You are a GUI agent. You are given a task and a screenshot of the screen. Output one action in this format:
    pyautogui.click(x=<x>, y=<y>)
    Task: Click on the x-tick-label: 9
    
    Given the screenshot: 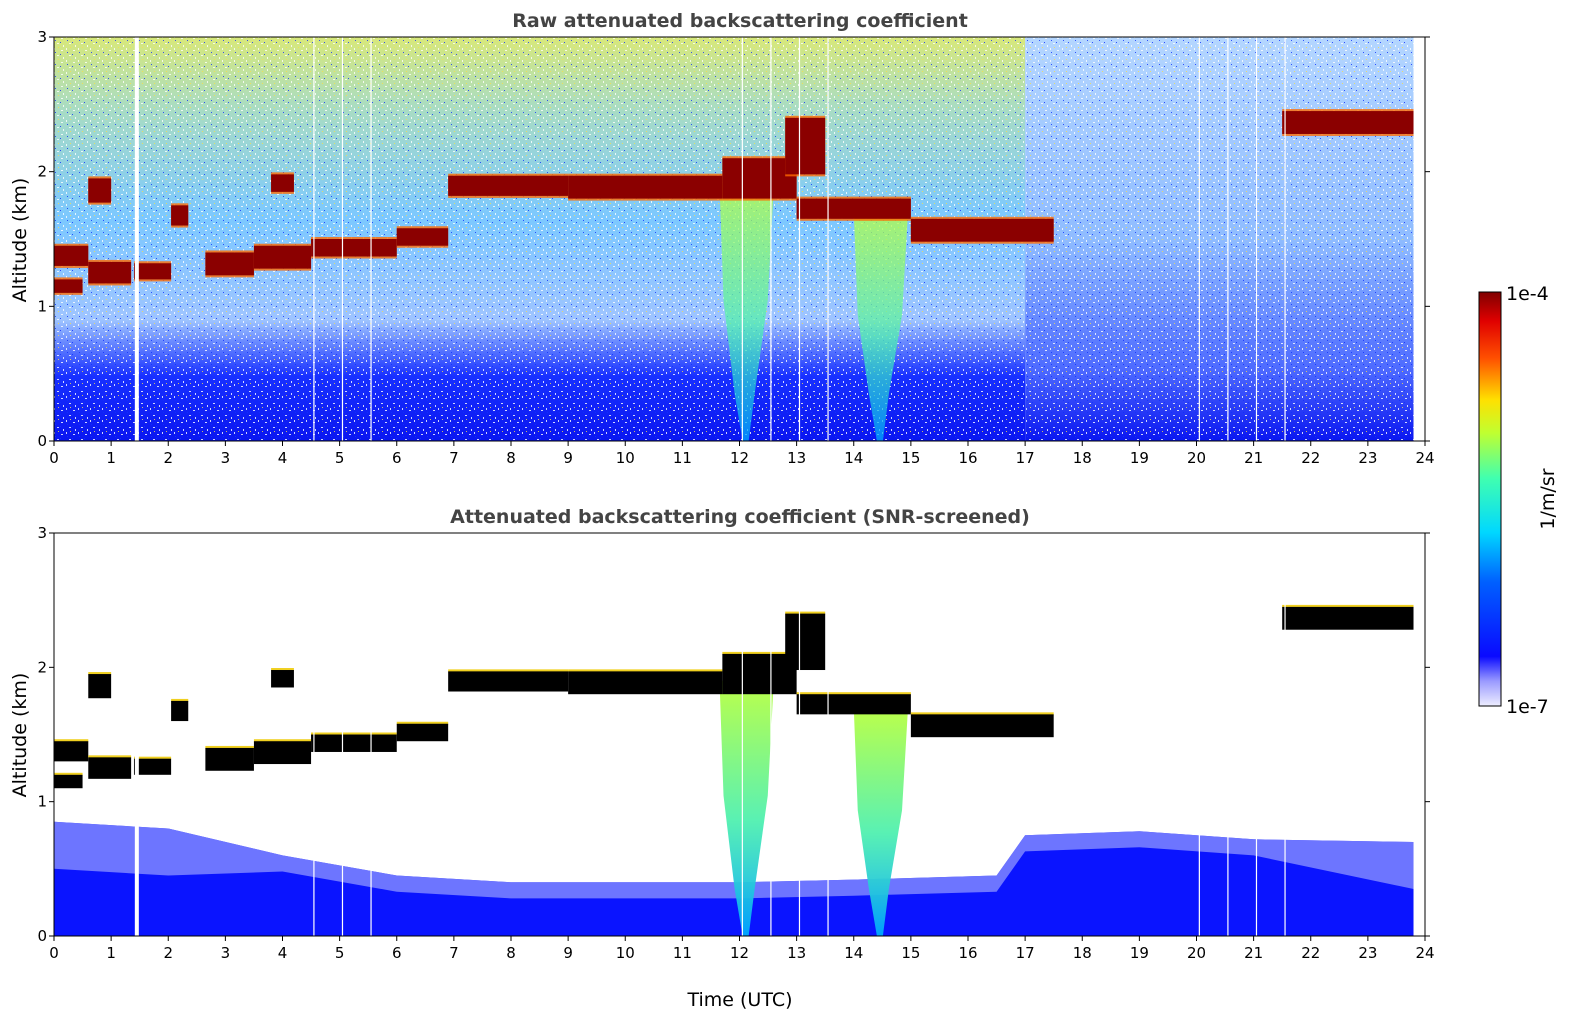 What is the action you would take?
    pyautogui.click(x=568, y=953)
    